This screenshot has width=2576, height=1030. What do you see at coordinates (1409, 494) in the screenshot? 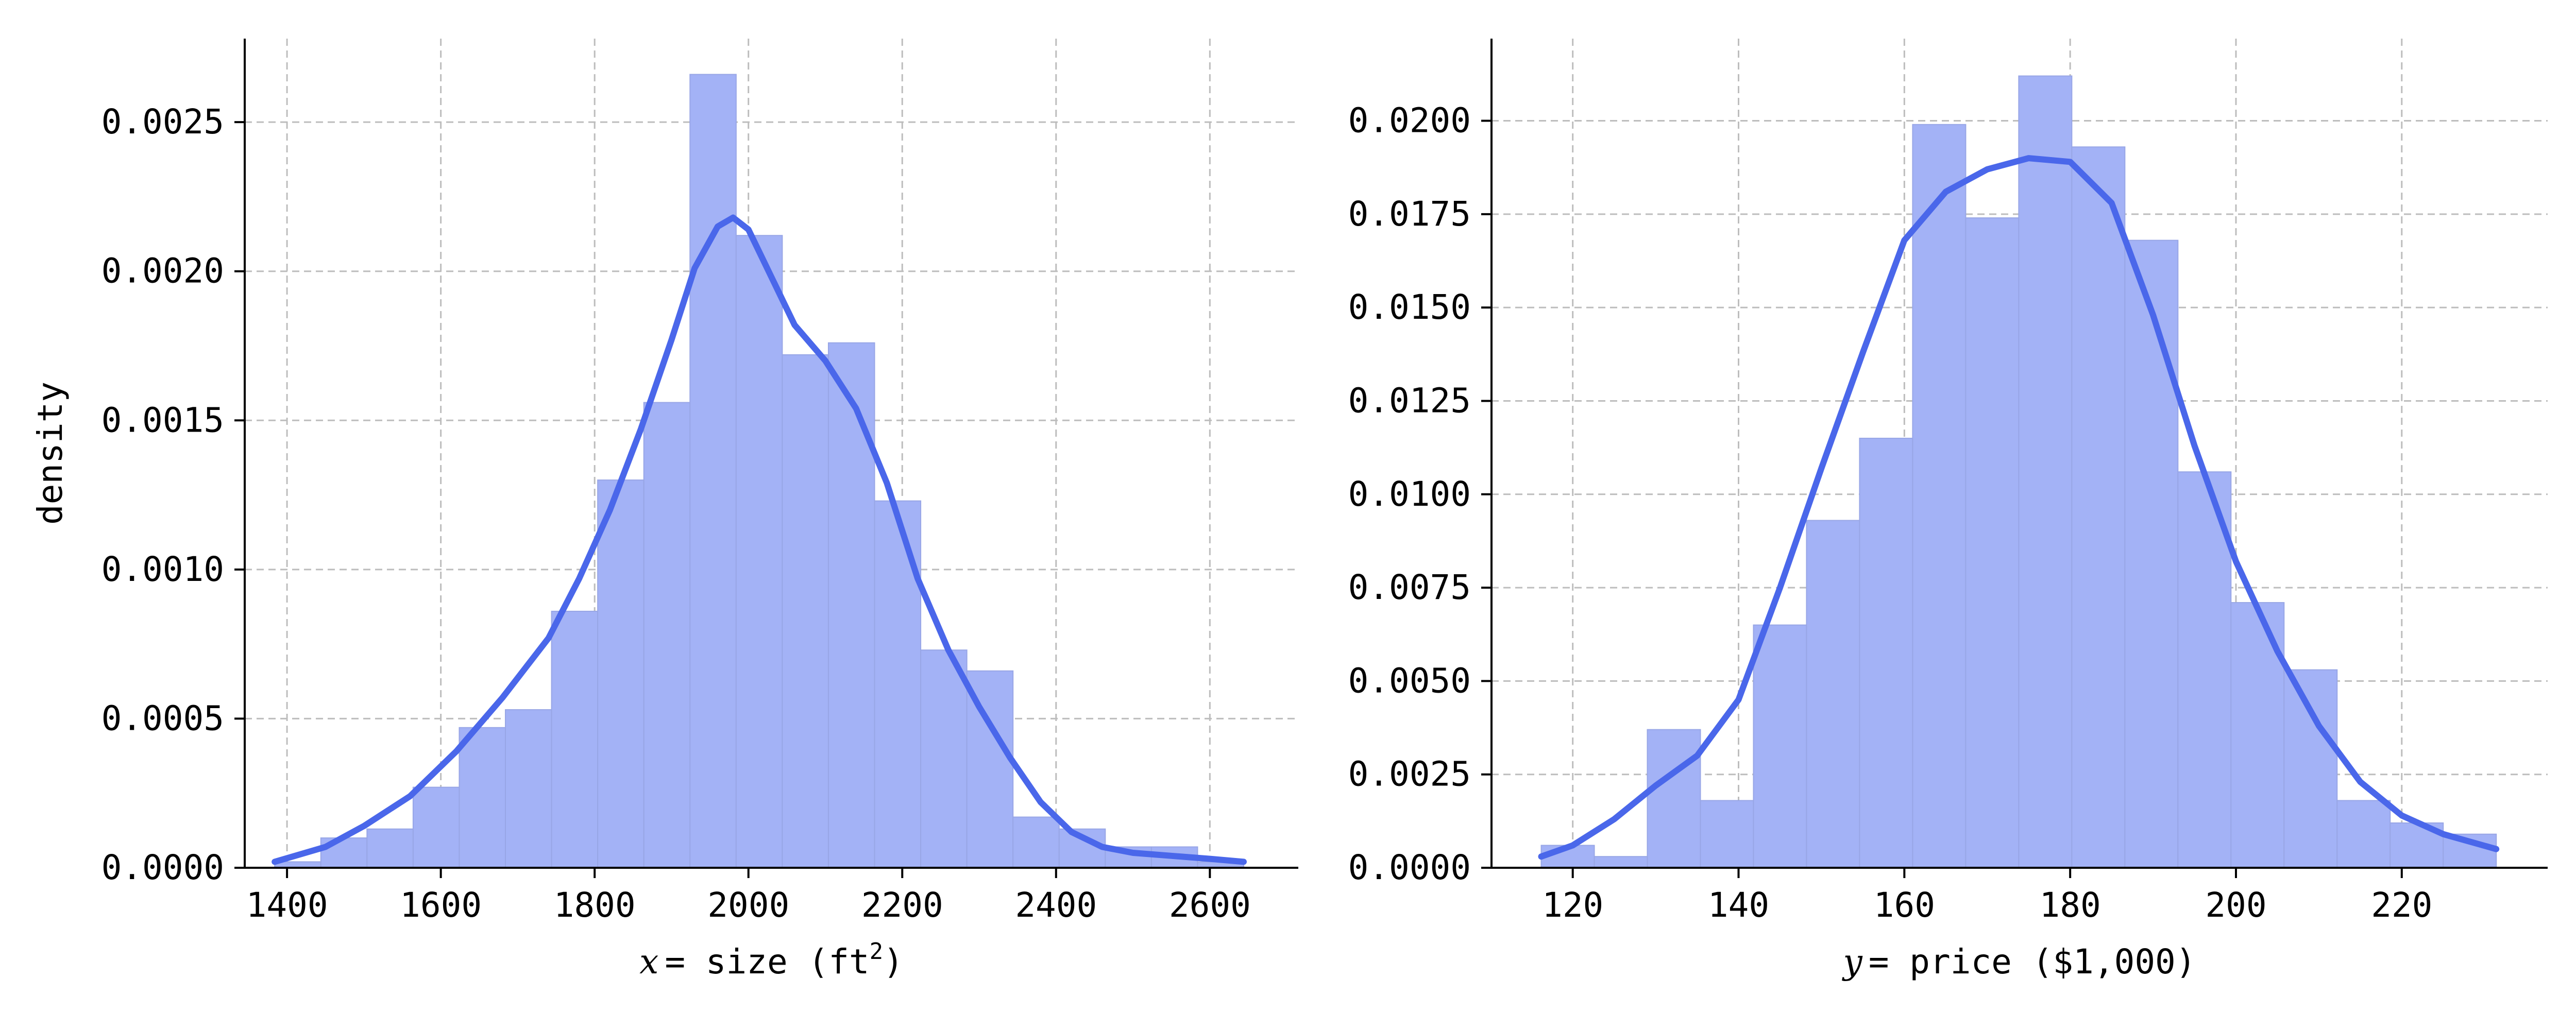
I see `y-tick-label: 0.0100` at bounding box center [1409, 494].